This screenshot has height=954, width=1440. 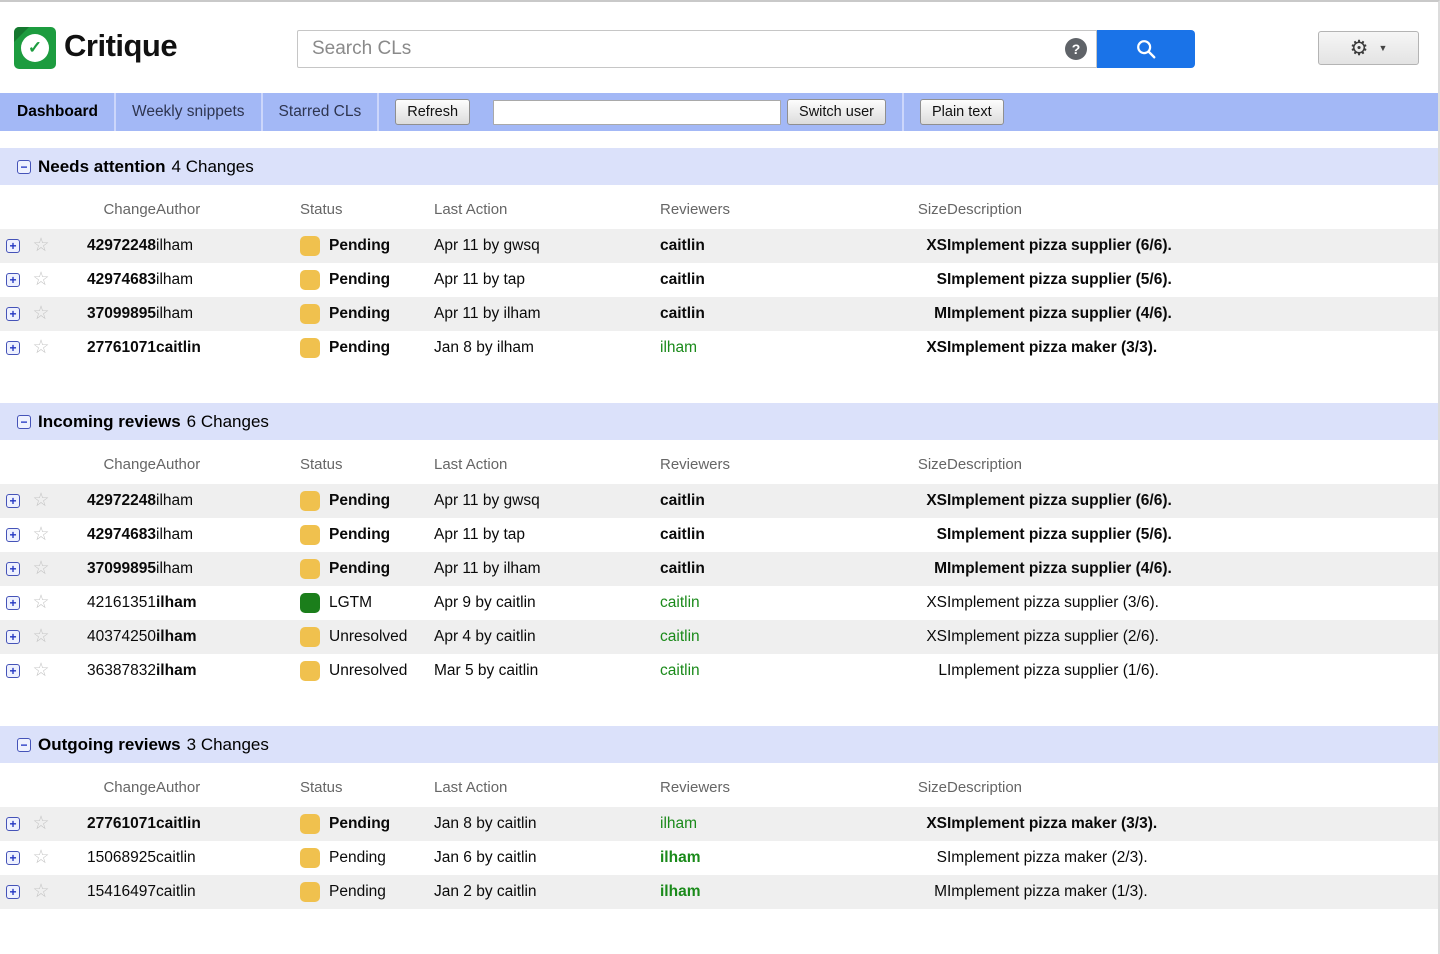 I want to click on switch-user-button: Switch user, so click(x=836, y=112).